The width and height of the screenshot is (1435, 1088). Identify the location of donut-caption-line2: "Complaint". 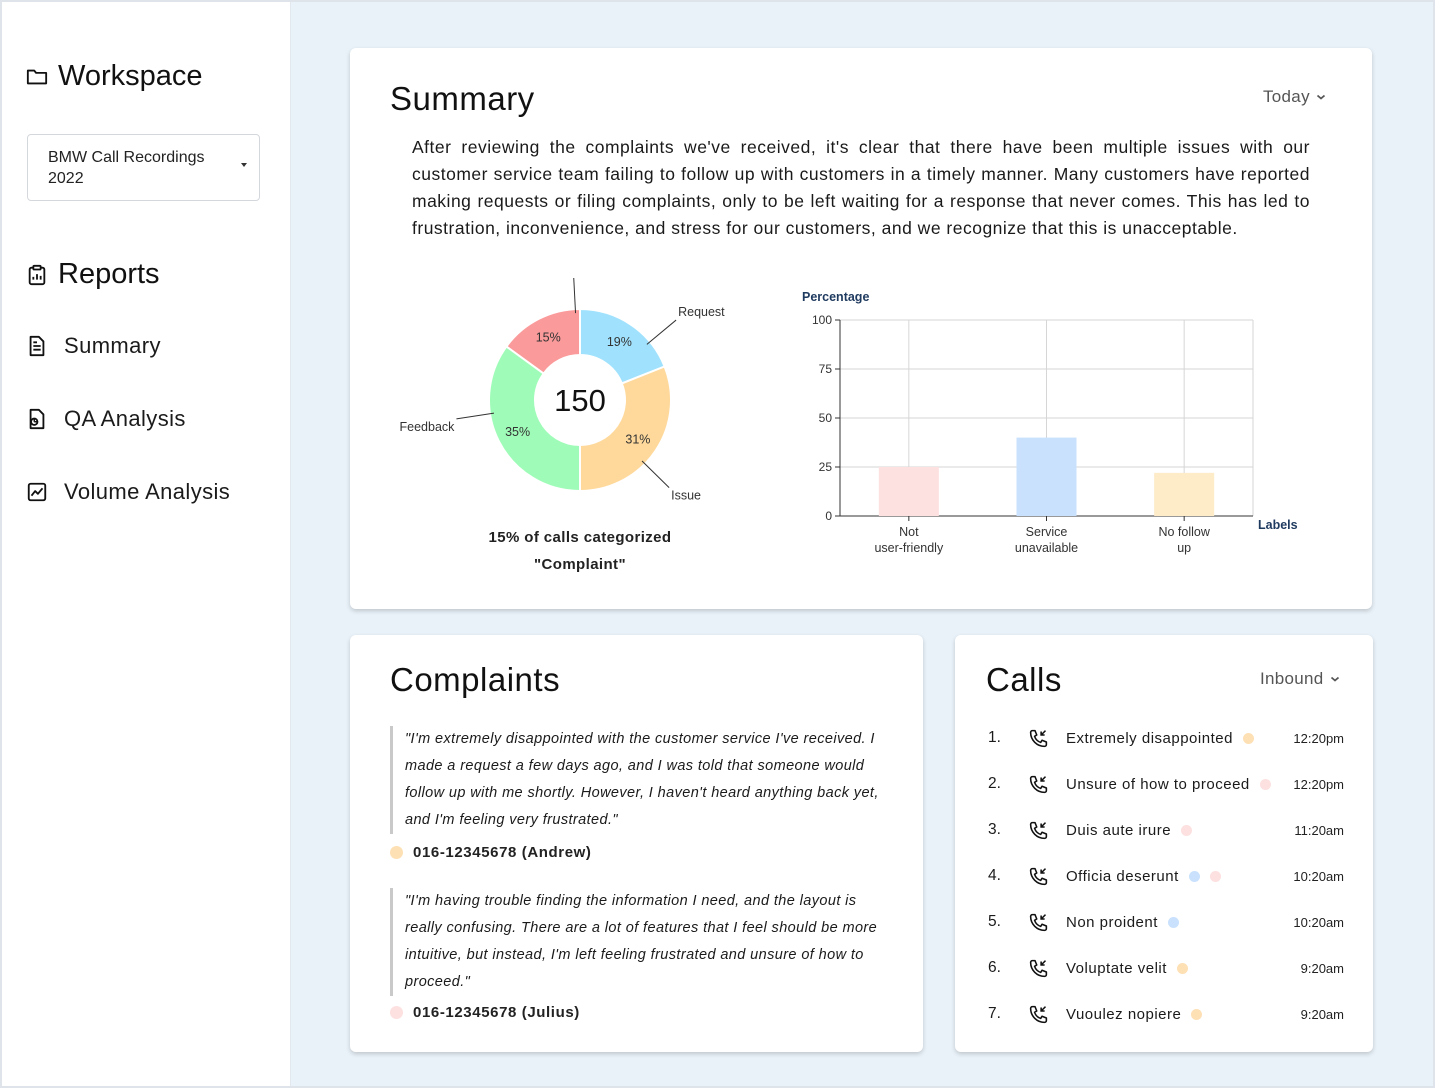
(580, 564).